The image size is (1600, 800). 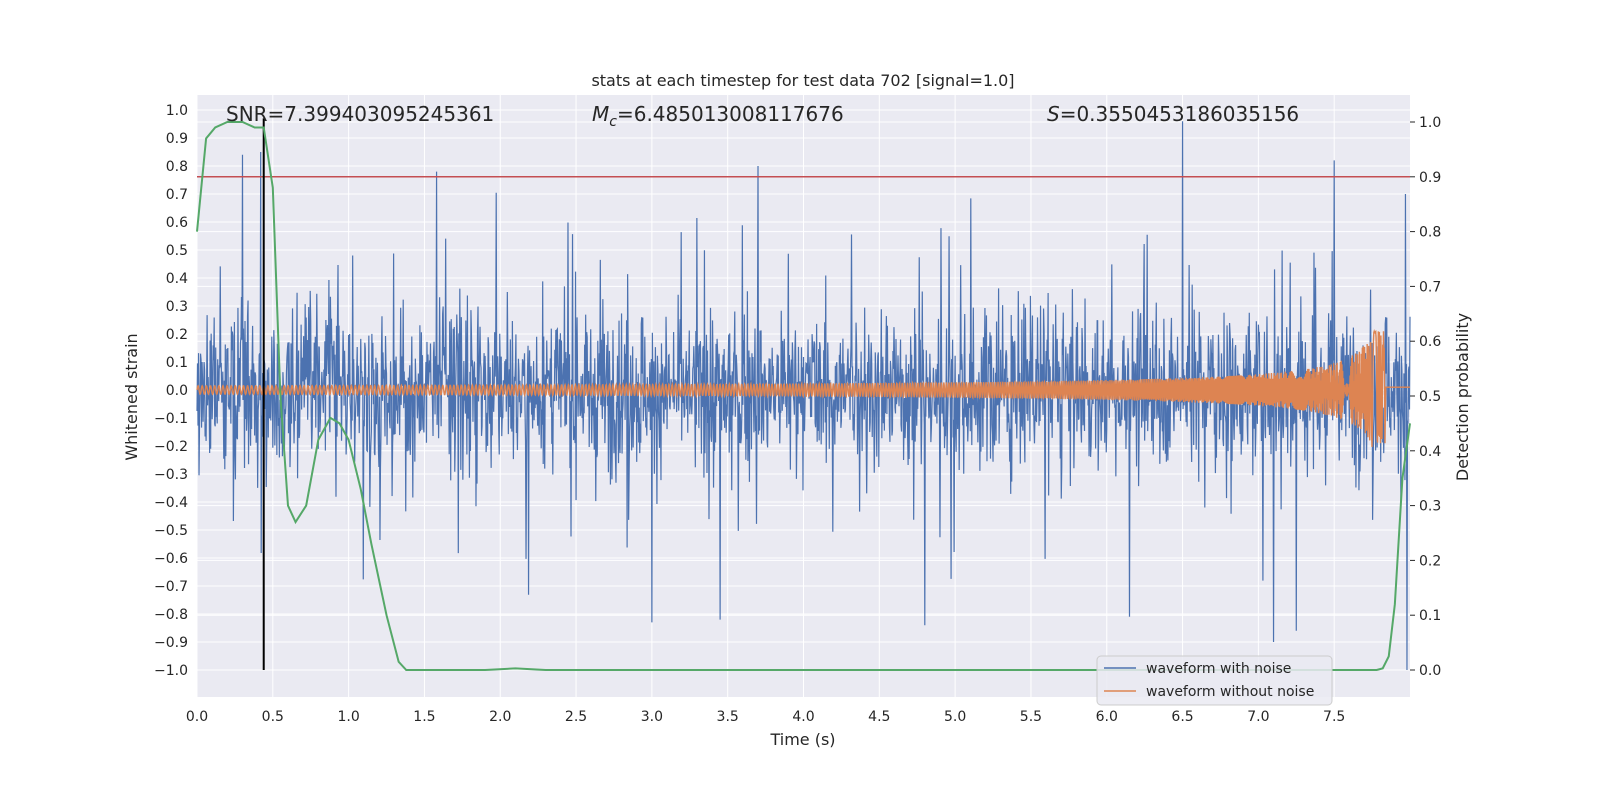 I want to click on y-right-tick-label: 0.2, so click(x=1430, y=561).